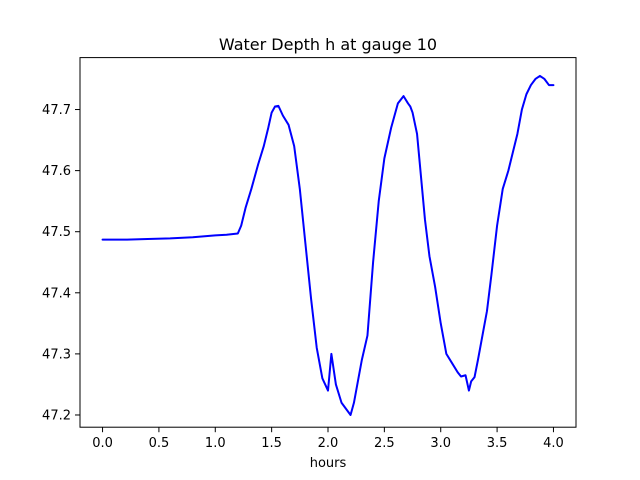 This screenshot has width=640, height=480. Describe the element at coordinates (328, 463) in the screenshot. I see `x-axis-label: hours` at that location.